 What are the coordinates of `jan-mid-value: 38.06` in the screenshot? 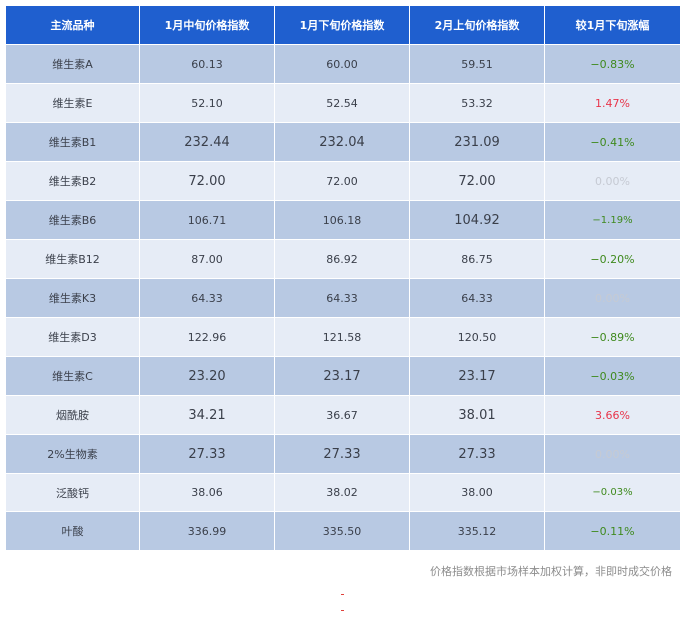 It's located at (207, 492).